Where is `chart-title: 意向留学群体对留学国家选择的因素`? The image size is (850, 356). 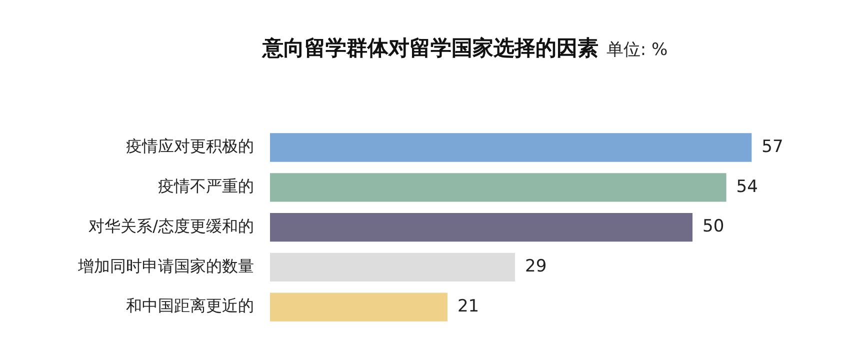 chart-title: 意向留学群体对留学国家选择的因素 is located at coordinates (430, 48).